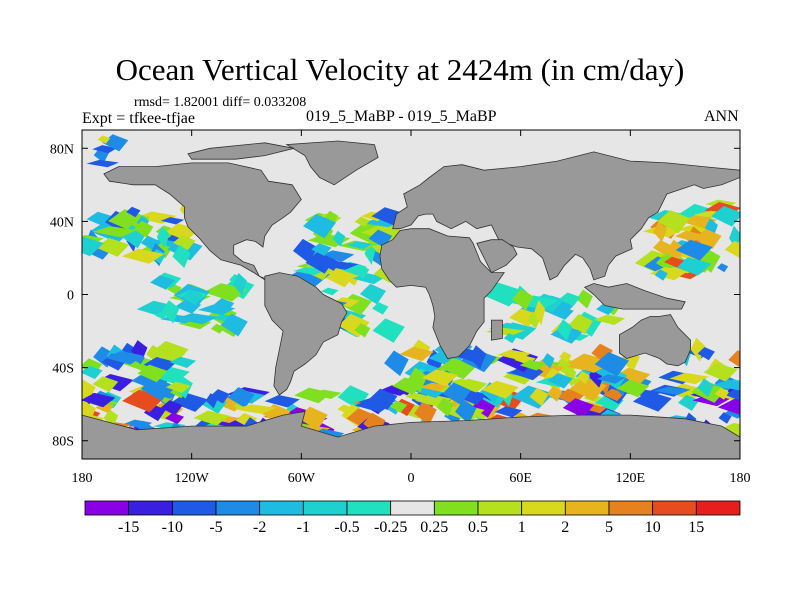  What do you see at coordinates (655, 340) in the screenshot?
I see `land-australia` at bounding box center [655, 340].